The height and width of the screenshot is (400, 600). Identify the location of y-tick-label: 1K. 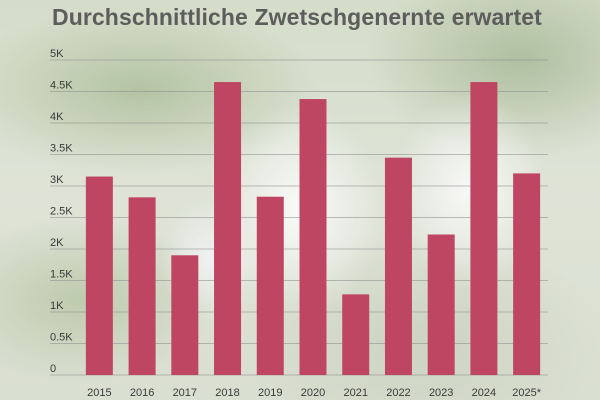
(57, 306).